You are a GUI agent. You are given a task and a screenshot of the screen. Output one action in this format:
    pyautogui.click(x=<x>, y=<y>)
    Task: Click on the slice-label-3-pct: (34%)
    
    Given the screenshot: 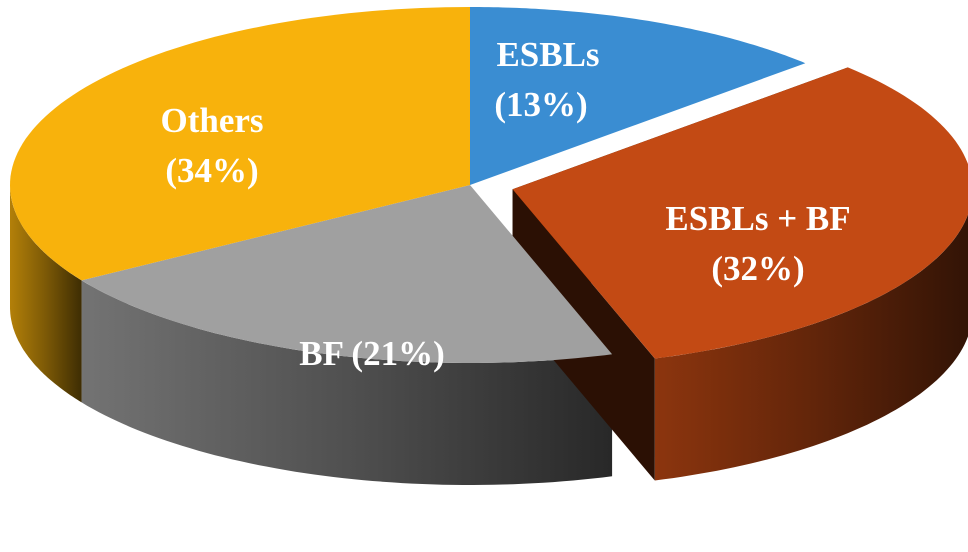 What is the action you would take?
    pyautogui.click(x=211, y=170)
    